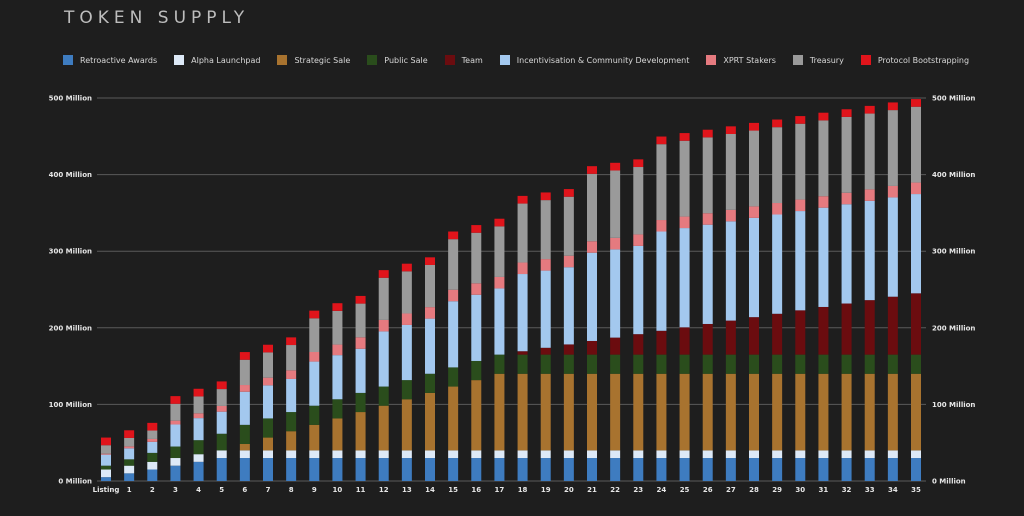  What do you see at coordinates (472, 60) in the screenshot?
I see `legend-label: Team` at bounding box center [472, 60].